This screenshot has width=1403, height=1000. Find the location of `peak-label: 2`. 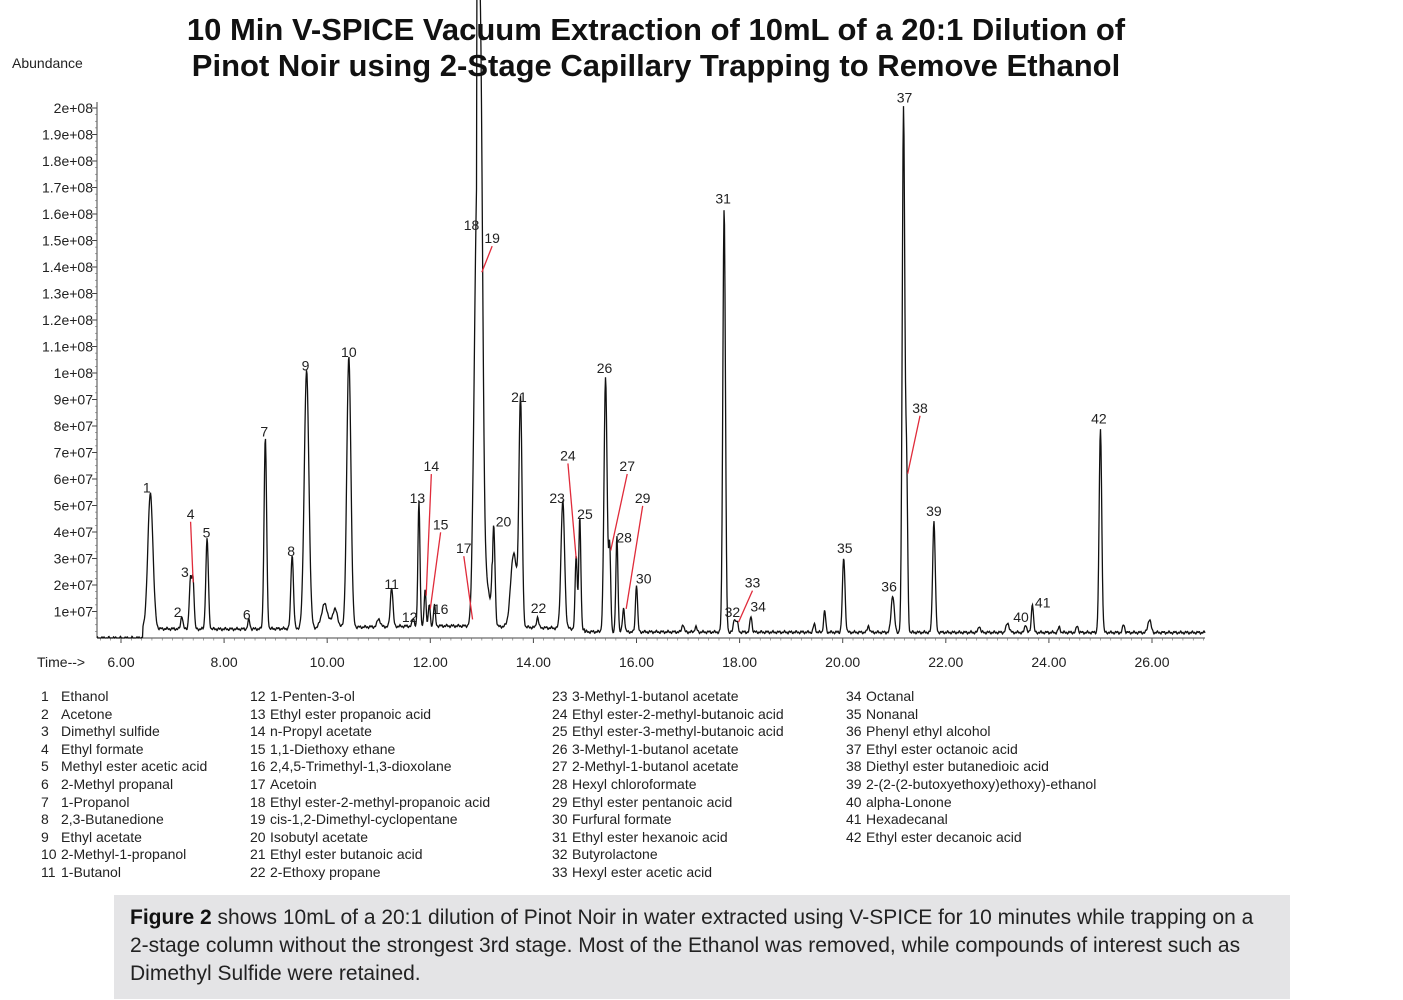

peak-label: 2 is located at coordinates (178, 612).